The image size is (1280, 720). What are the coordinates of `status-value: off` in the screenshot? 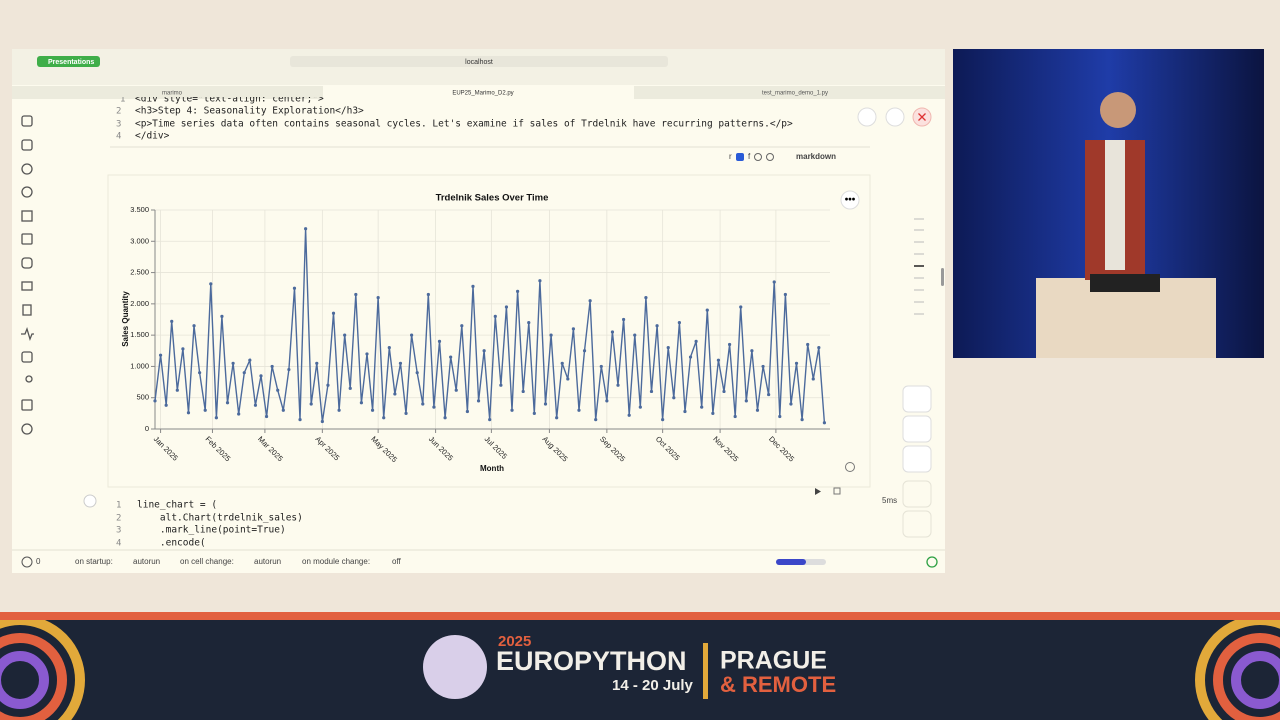 It's located at (397, 561).